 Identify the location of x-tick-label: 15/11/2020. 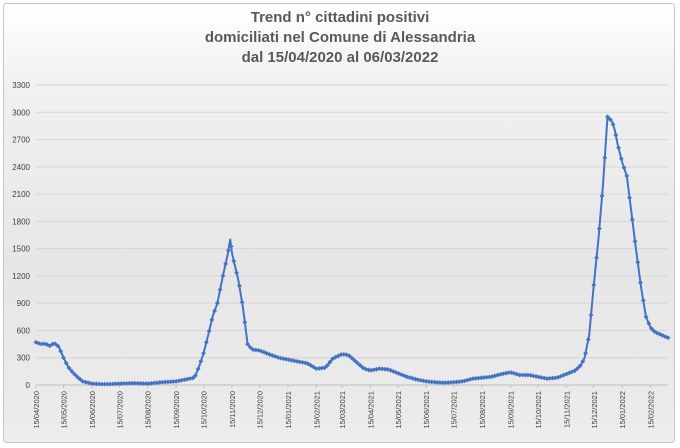
(232, 409).